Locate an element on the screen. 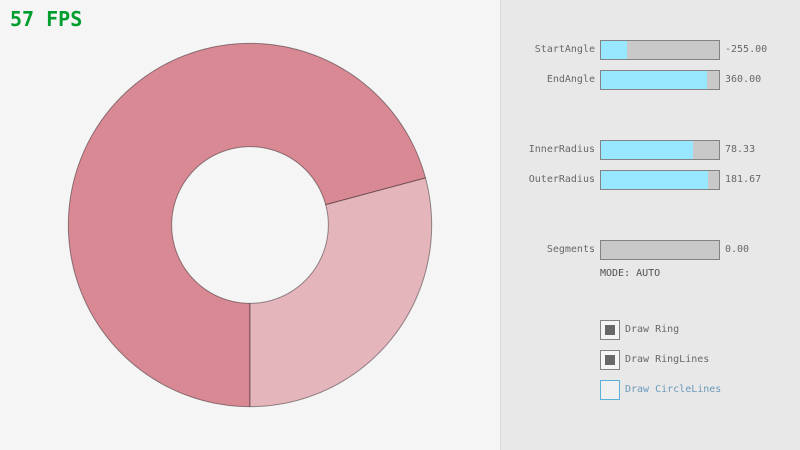 Image resolution: width=800 pixels, height=450 pixels. start-angle-row: StartAngle -255.00 is located at coordinates (400, 50).